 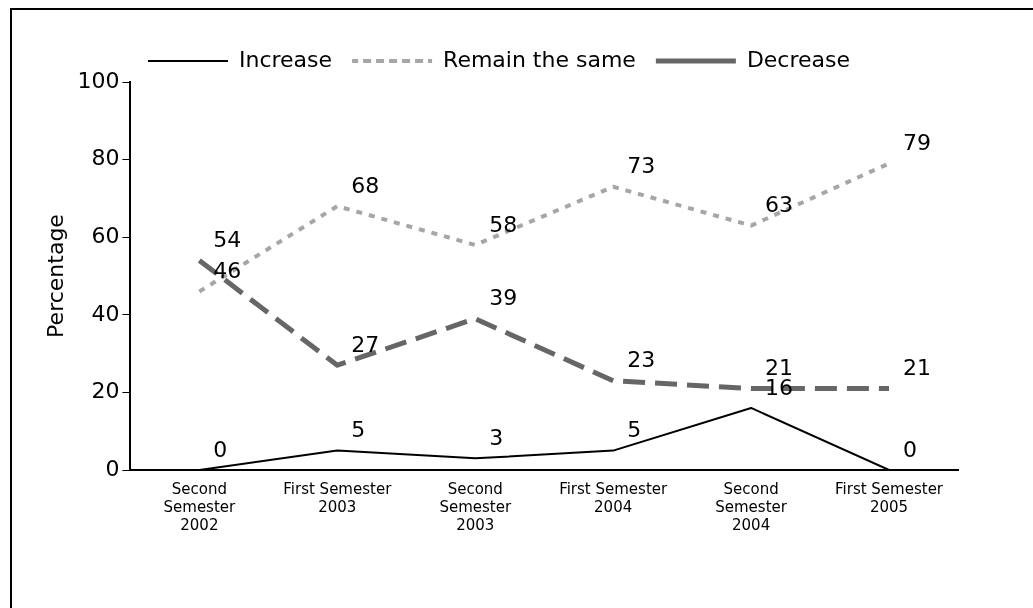 I want to click on data-label: 27, so click(x=365, y=344).